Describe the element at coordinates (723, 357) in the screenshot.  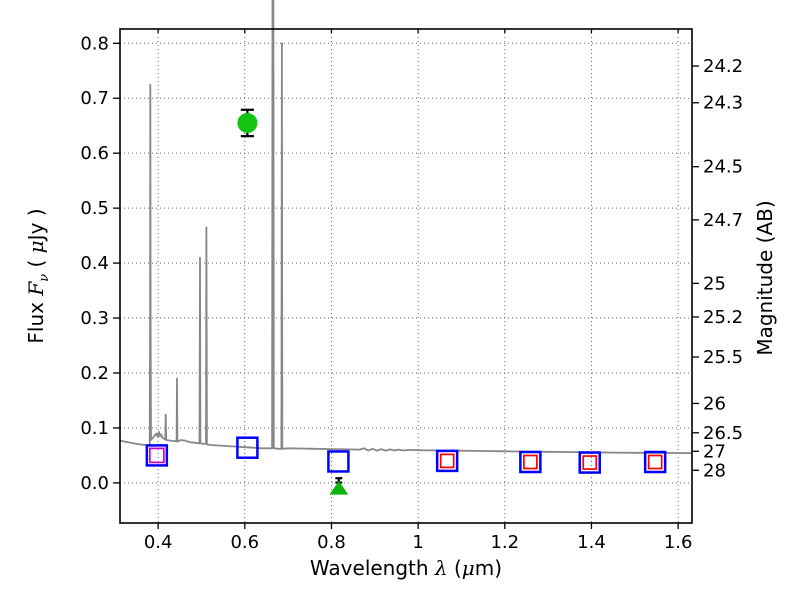
I see `y-tick-label-right: 25.5` at that location.